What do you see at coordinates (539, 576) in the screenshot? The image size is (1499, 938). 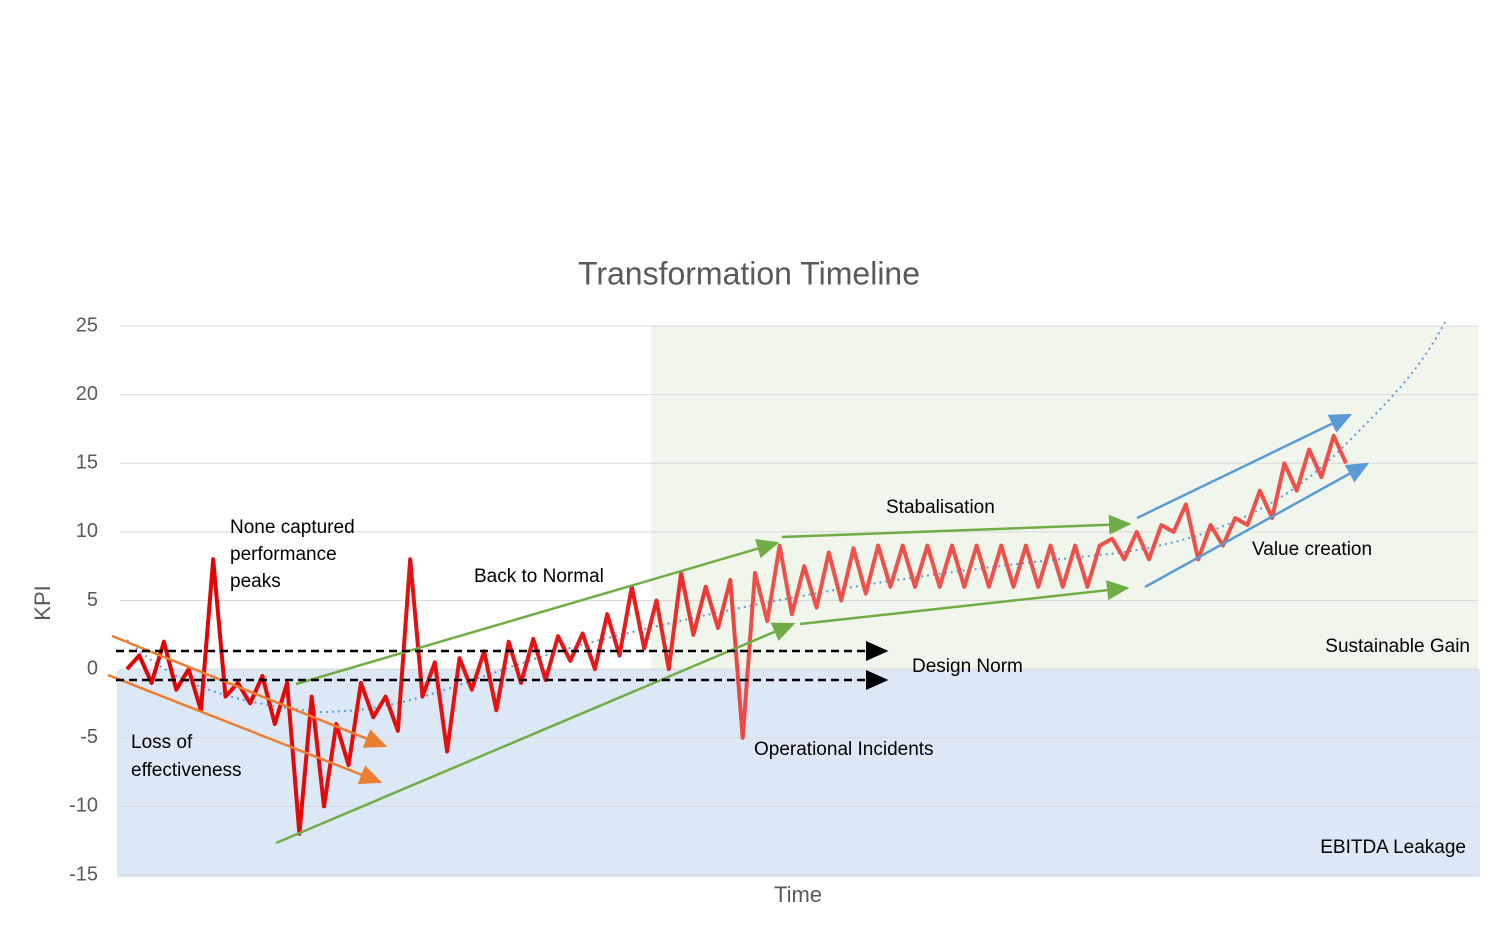 I see `annotation: Back to Normal` at bounding box center [539, 576].